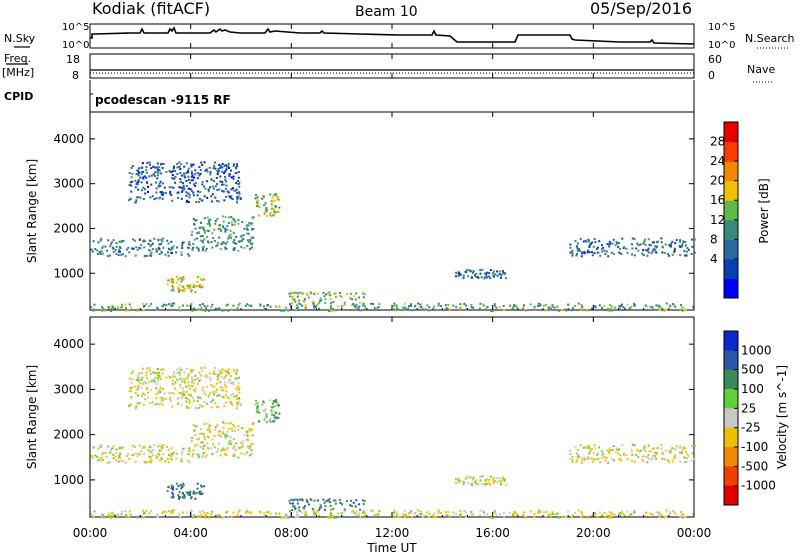  Describe the element at coordinates (721, 45) in the screenshot. I see `noise-right-tick-bottom: 10^0` at that location.